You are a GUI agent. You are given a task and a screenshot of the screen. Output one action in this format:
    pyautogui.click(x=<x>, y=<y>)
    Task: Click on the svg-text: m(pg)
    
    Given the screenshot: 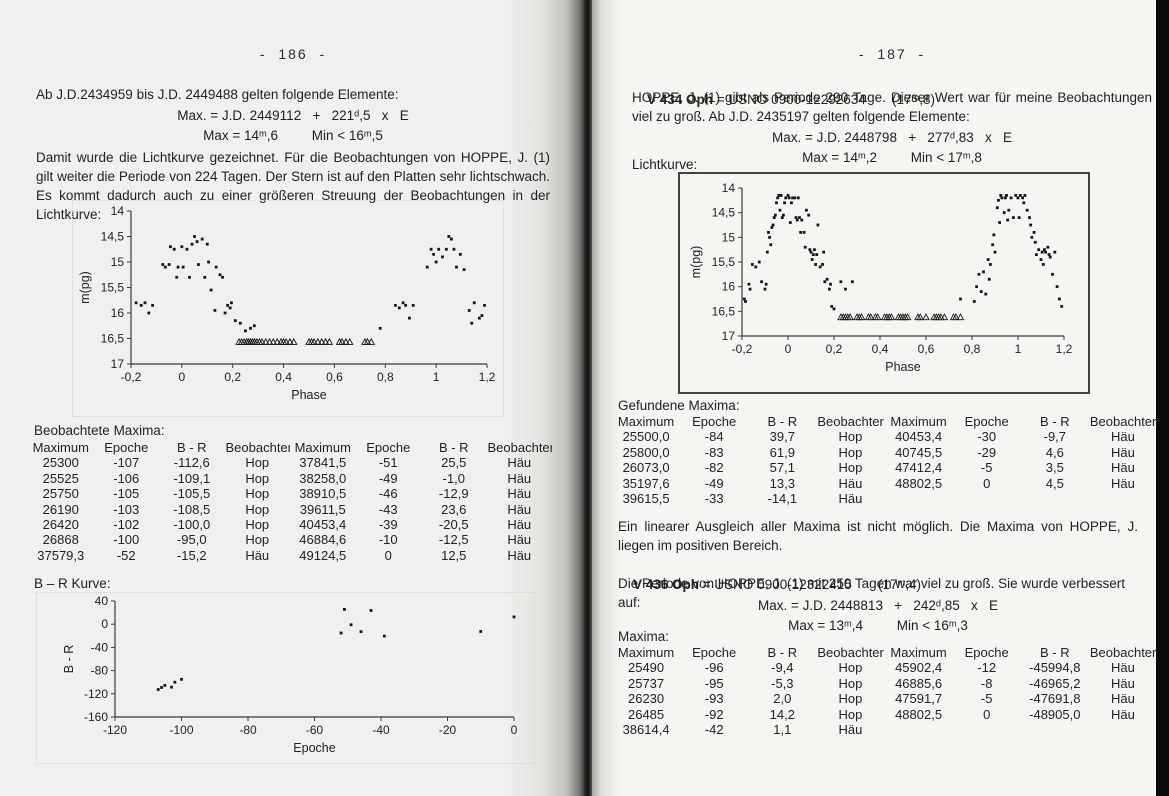 What is the action you would take?
    pyautogui.click(x=696, y=262)
    